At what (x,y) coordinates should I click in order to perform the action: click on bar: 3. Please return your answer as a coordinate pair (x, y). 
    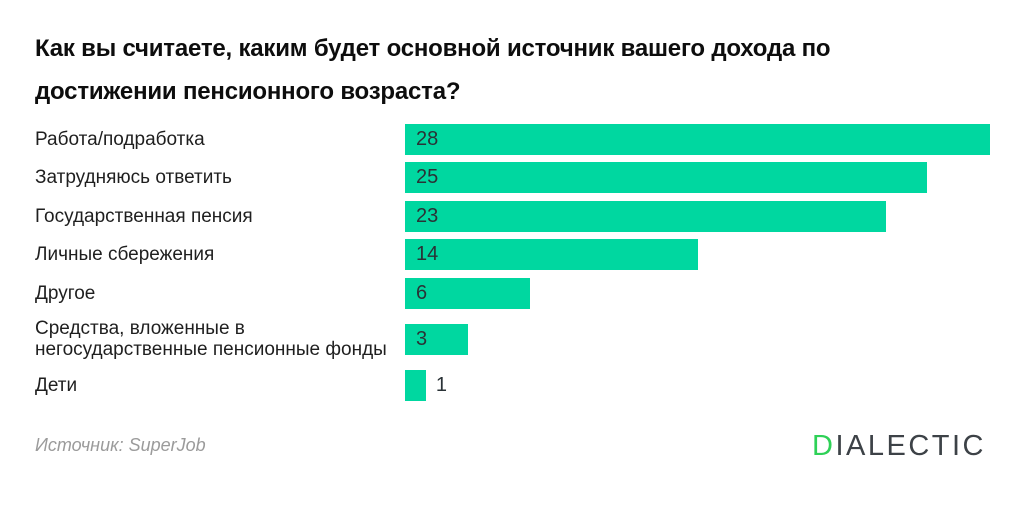
    Looking at the image, I should click on (436, 339).